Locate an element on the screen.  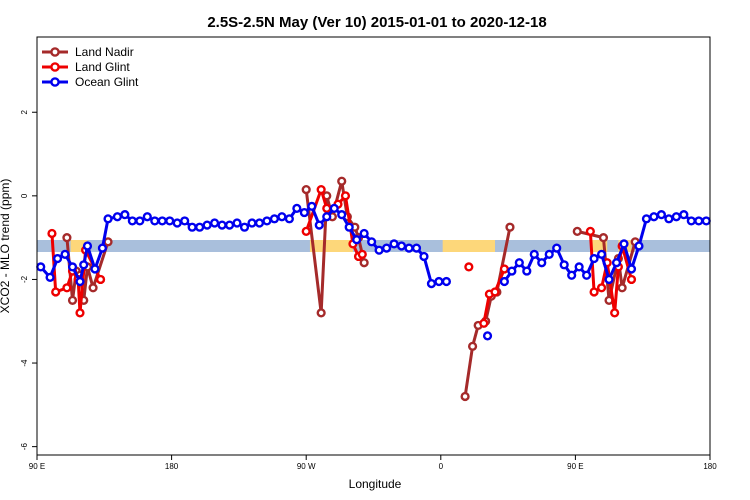
y-axis: -6 -4 -2 0 2 is located at coordinates (28, 279).